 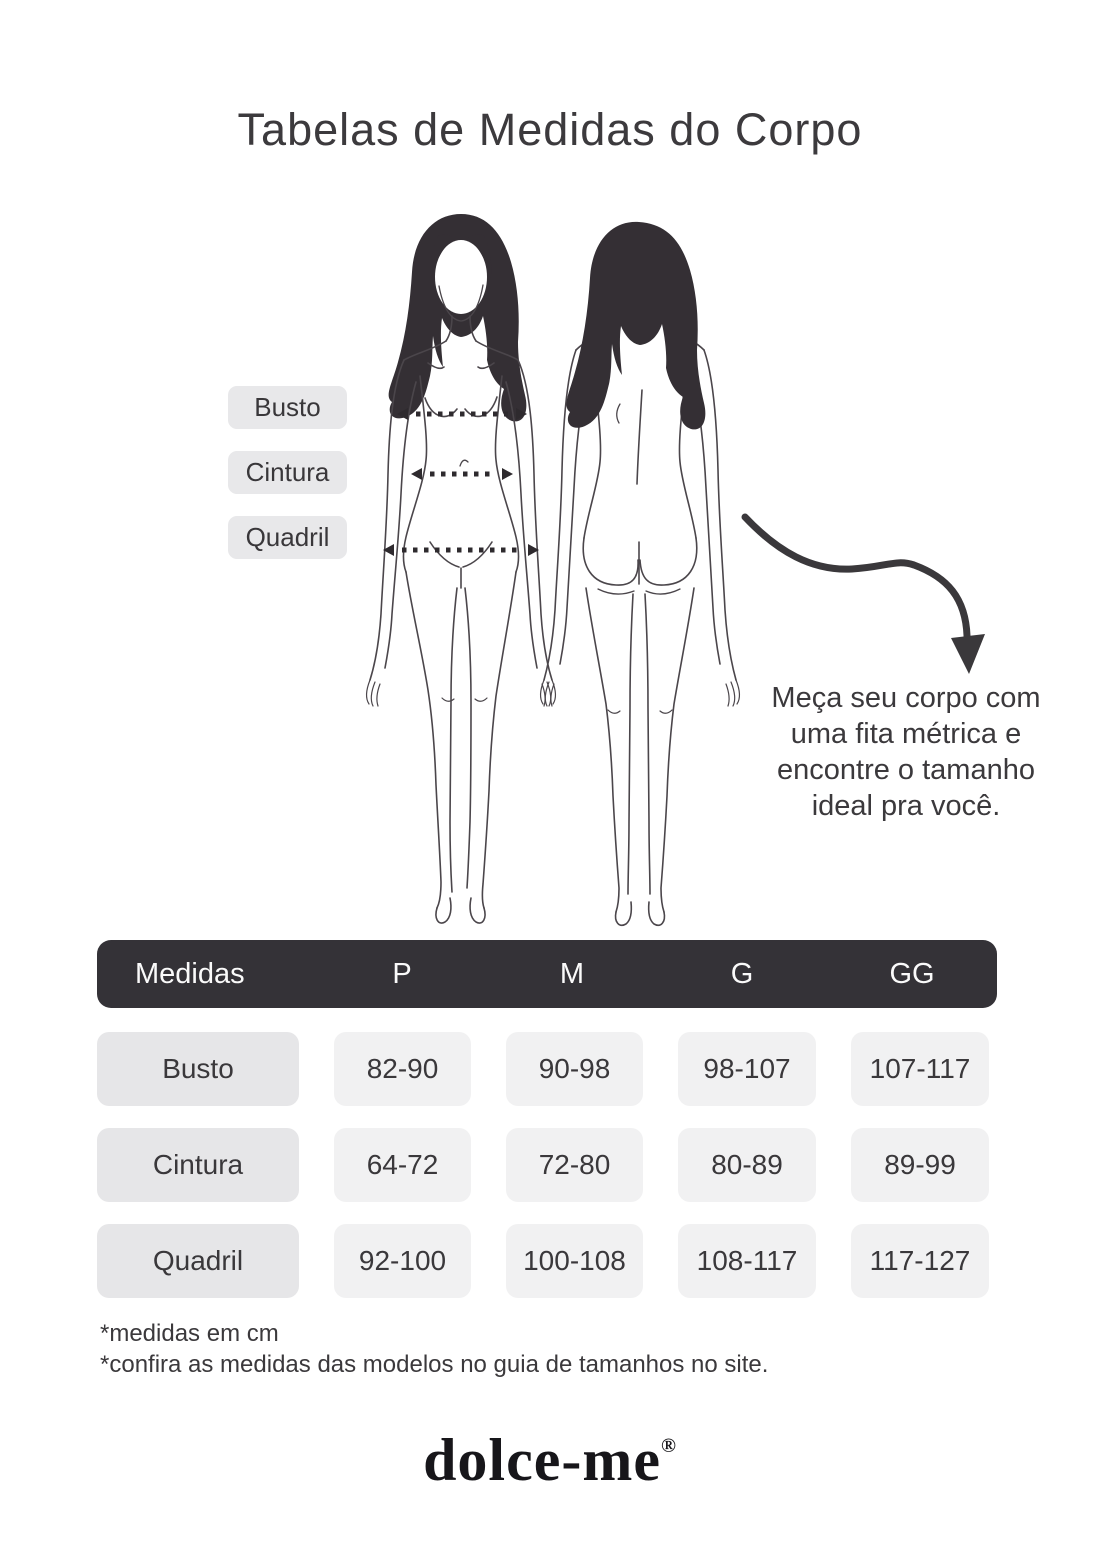 I want to click on back-figure, so click(x=640, y=574).